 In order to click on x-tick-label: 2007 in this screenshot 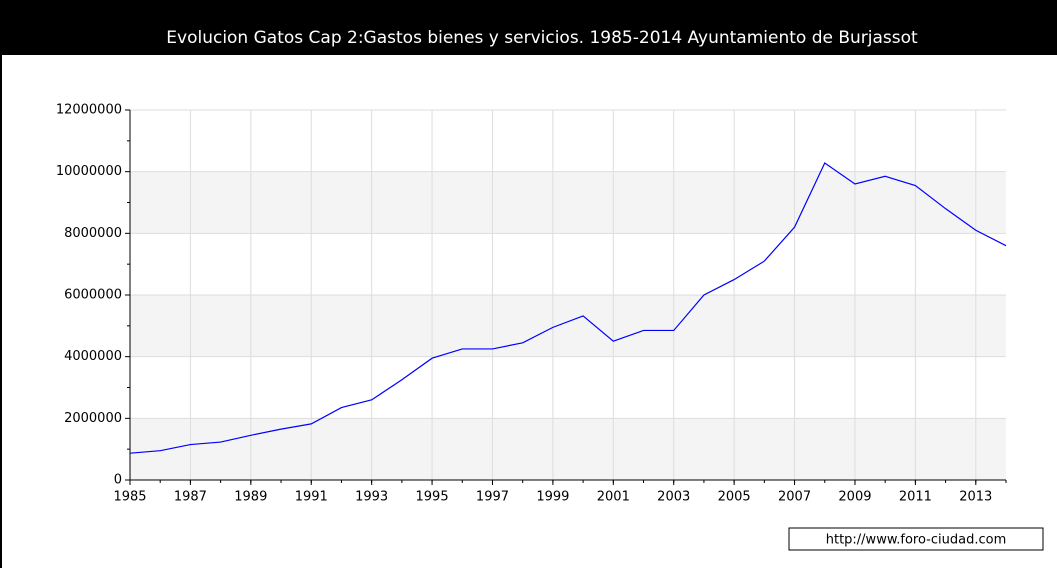, I will do `click(794, 497)`.